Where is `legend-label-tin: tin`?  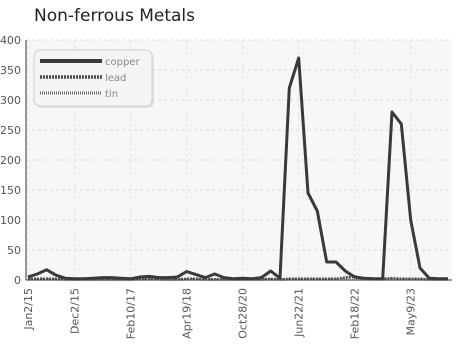
legend-label-tin: tin is located at coordinates (111, 94).